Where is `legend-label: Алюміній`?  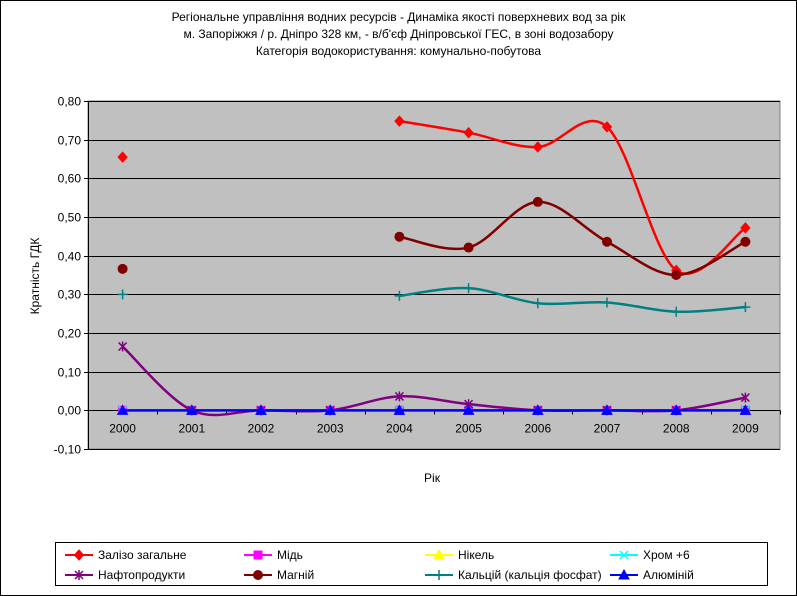
legend-label: Алюміній is located at coordinates (668, 575).